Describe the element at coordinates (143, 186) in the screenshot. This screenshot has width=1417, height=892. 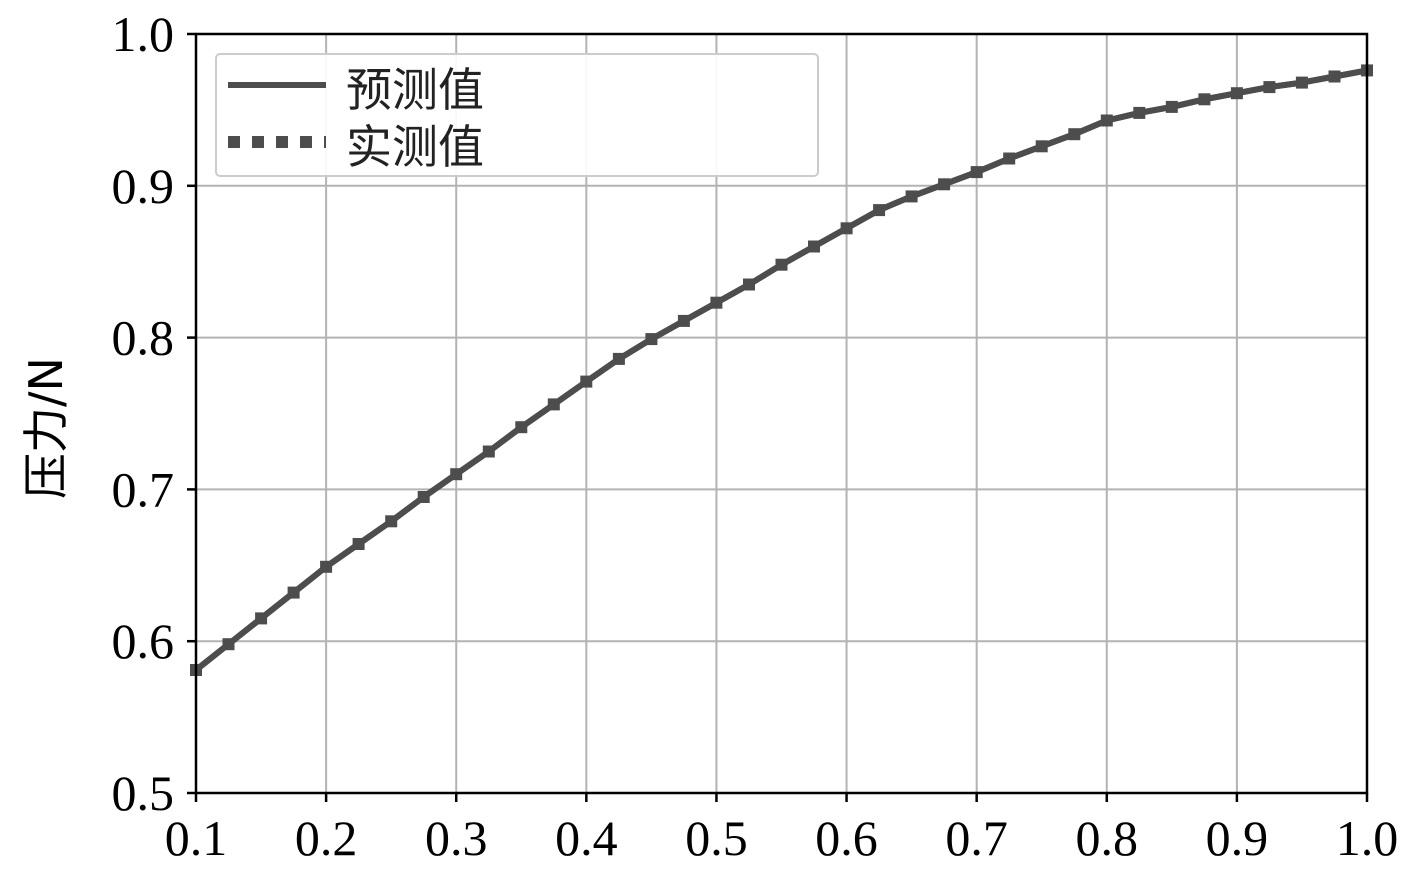
I see `y-tick-label: 0.9` at that location.